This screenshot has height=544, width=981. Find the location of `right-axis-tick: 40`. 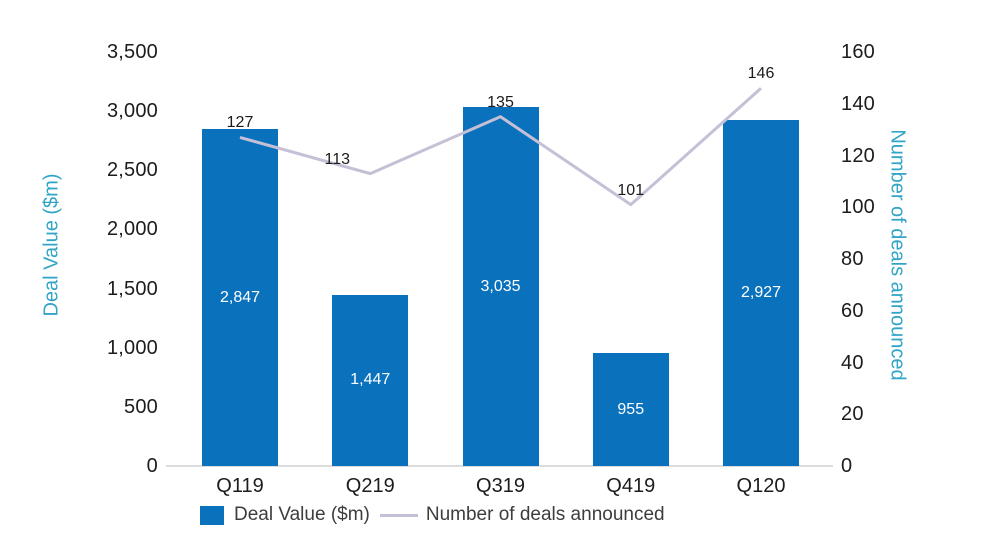

right-axis-tick: 40 is located at coordinates (852, 362).